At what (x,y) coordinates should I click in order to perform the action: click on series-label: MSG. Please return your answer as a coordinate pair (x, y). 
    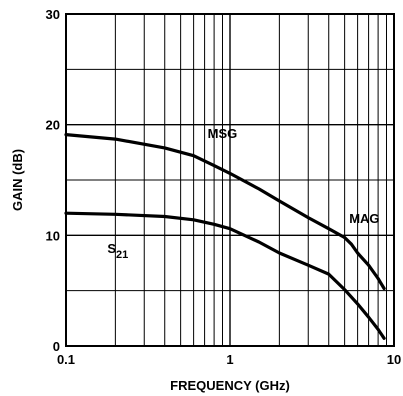
    Looking at the image, I should click on (223, 133).